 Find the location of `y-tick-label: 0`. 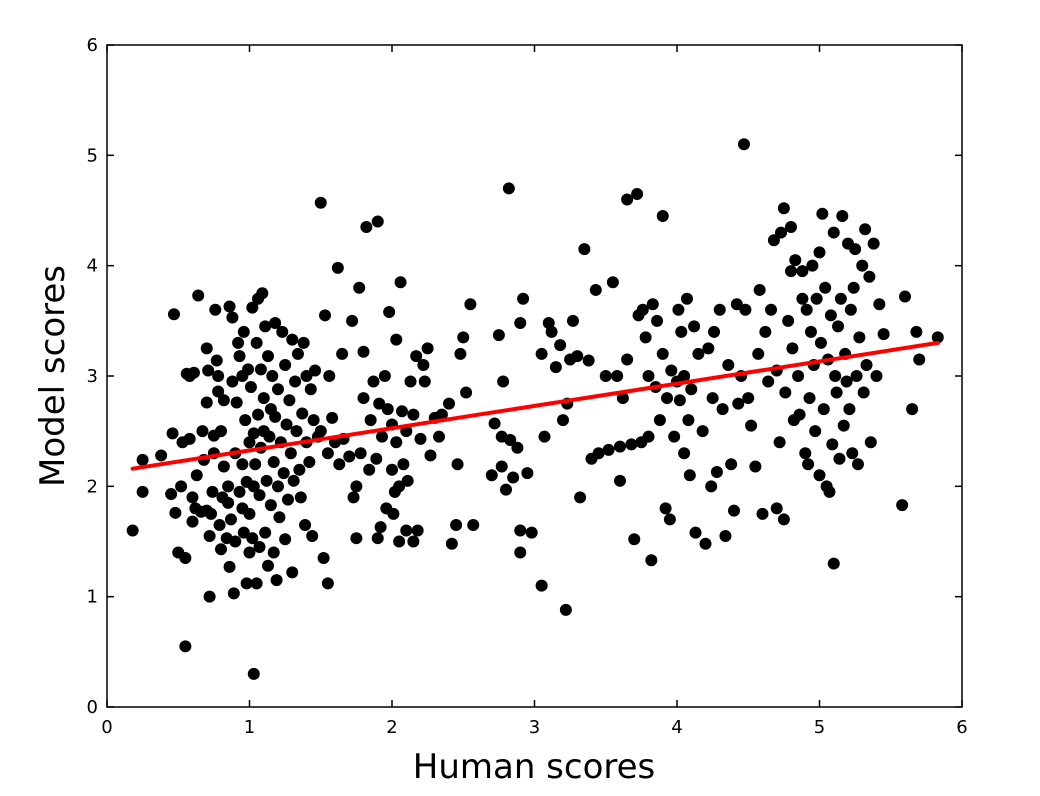

y-tick-label: 0 is located at coordinates (92, 707).